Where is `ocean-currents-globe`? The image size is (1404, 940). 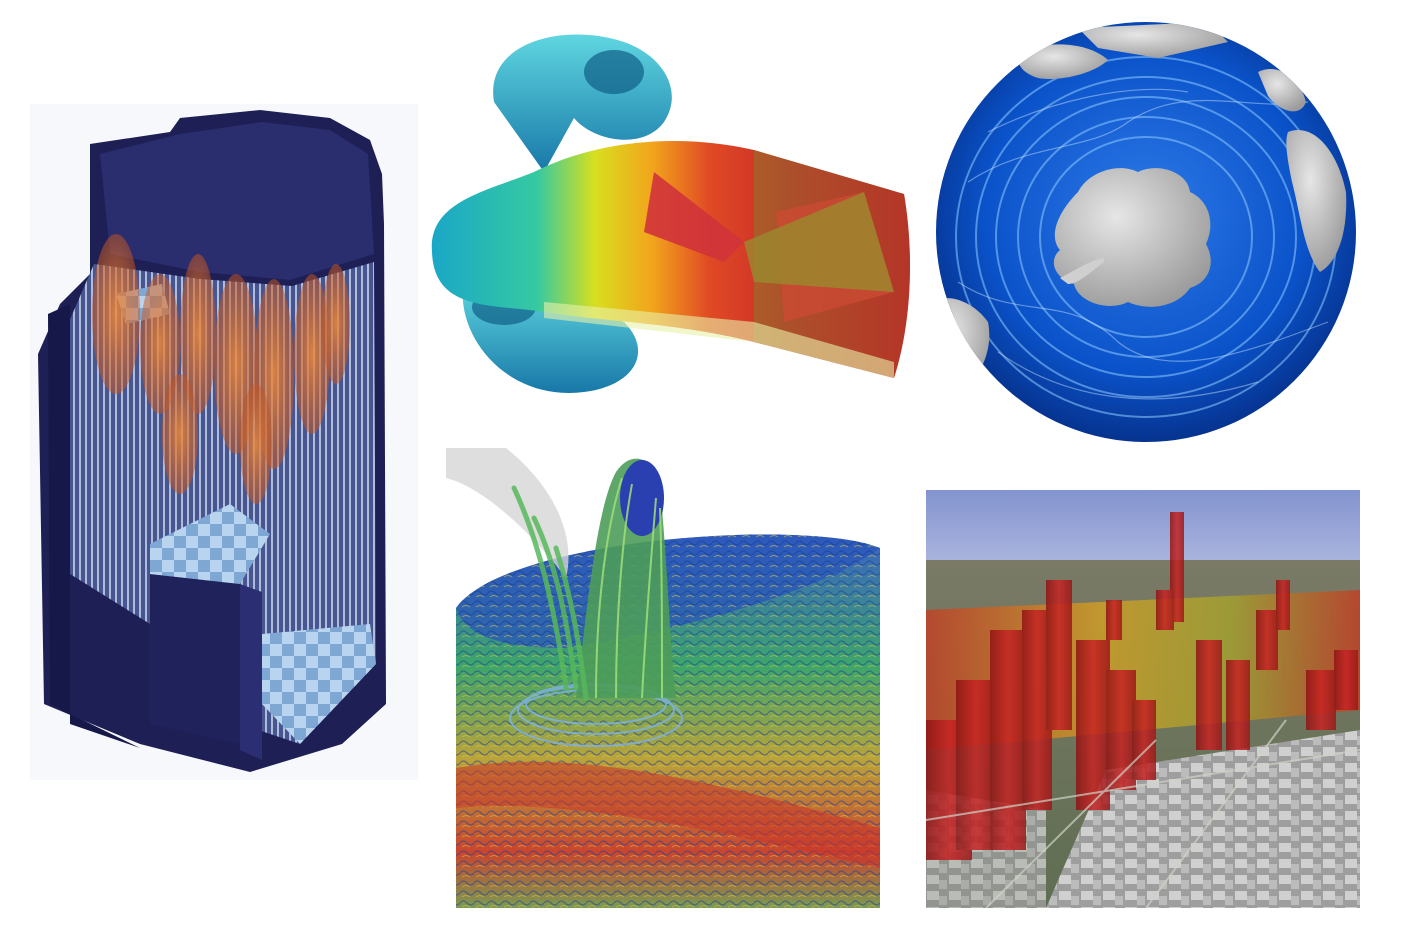
ocean-currents-globe is located at coordinates (1148, 232).